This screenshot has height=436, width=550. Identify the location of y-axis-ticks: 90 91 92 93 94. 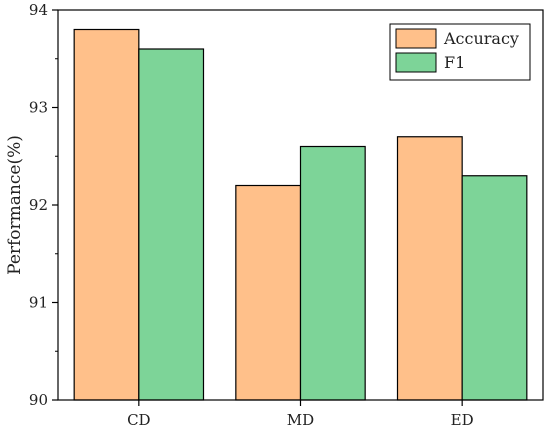
(43, 205).